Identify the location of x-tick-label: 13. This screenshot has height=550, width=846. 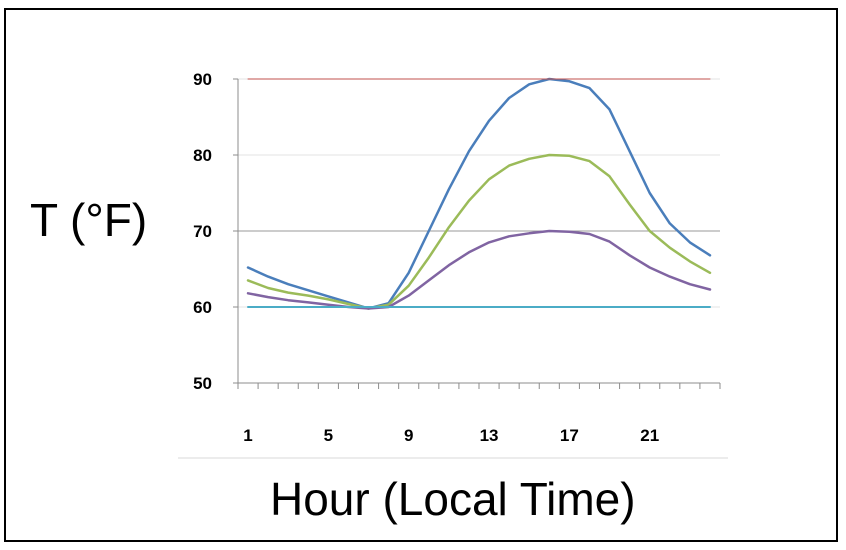
(489, 435).